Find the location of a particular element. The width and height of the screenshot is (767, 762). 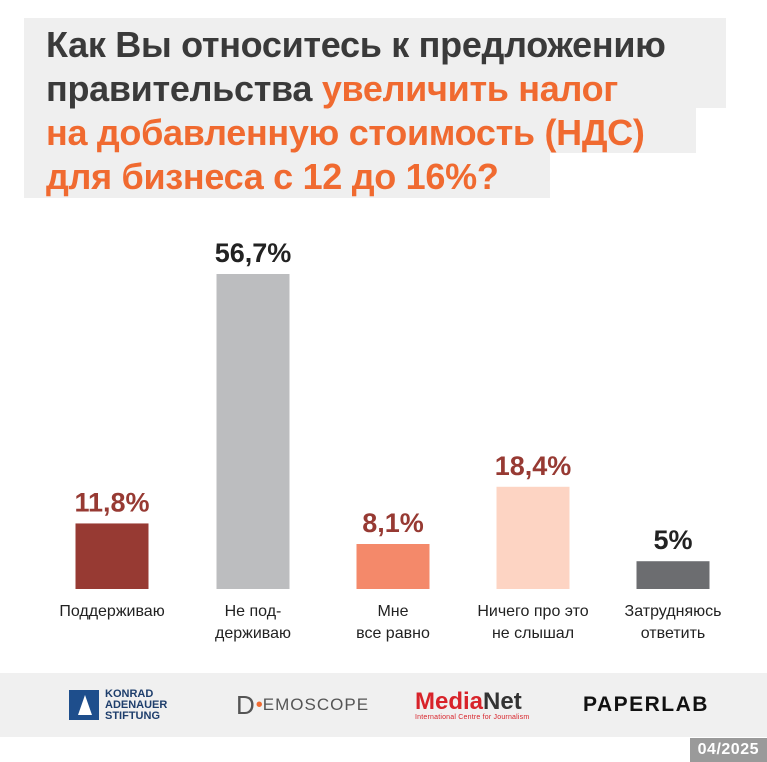

category-label-0: Поддерживаю is located at coordinates (111, 611).